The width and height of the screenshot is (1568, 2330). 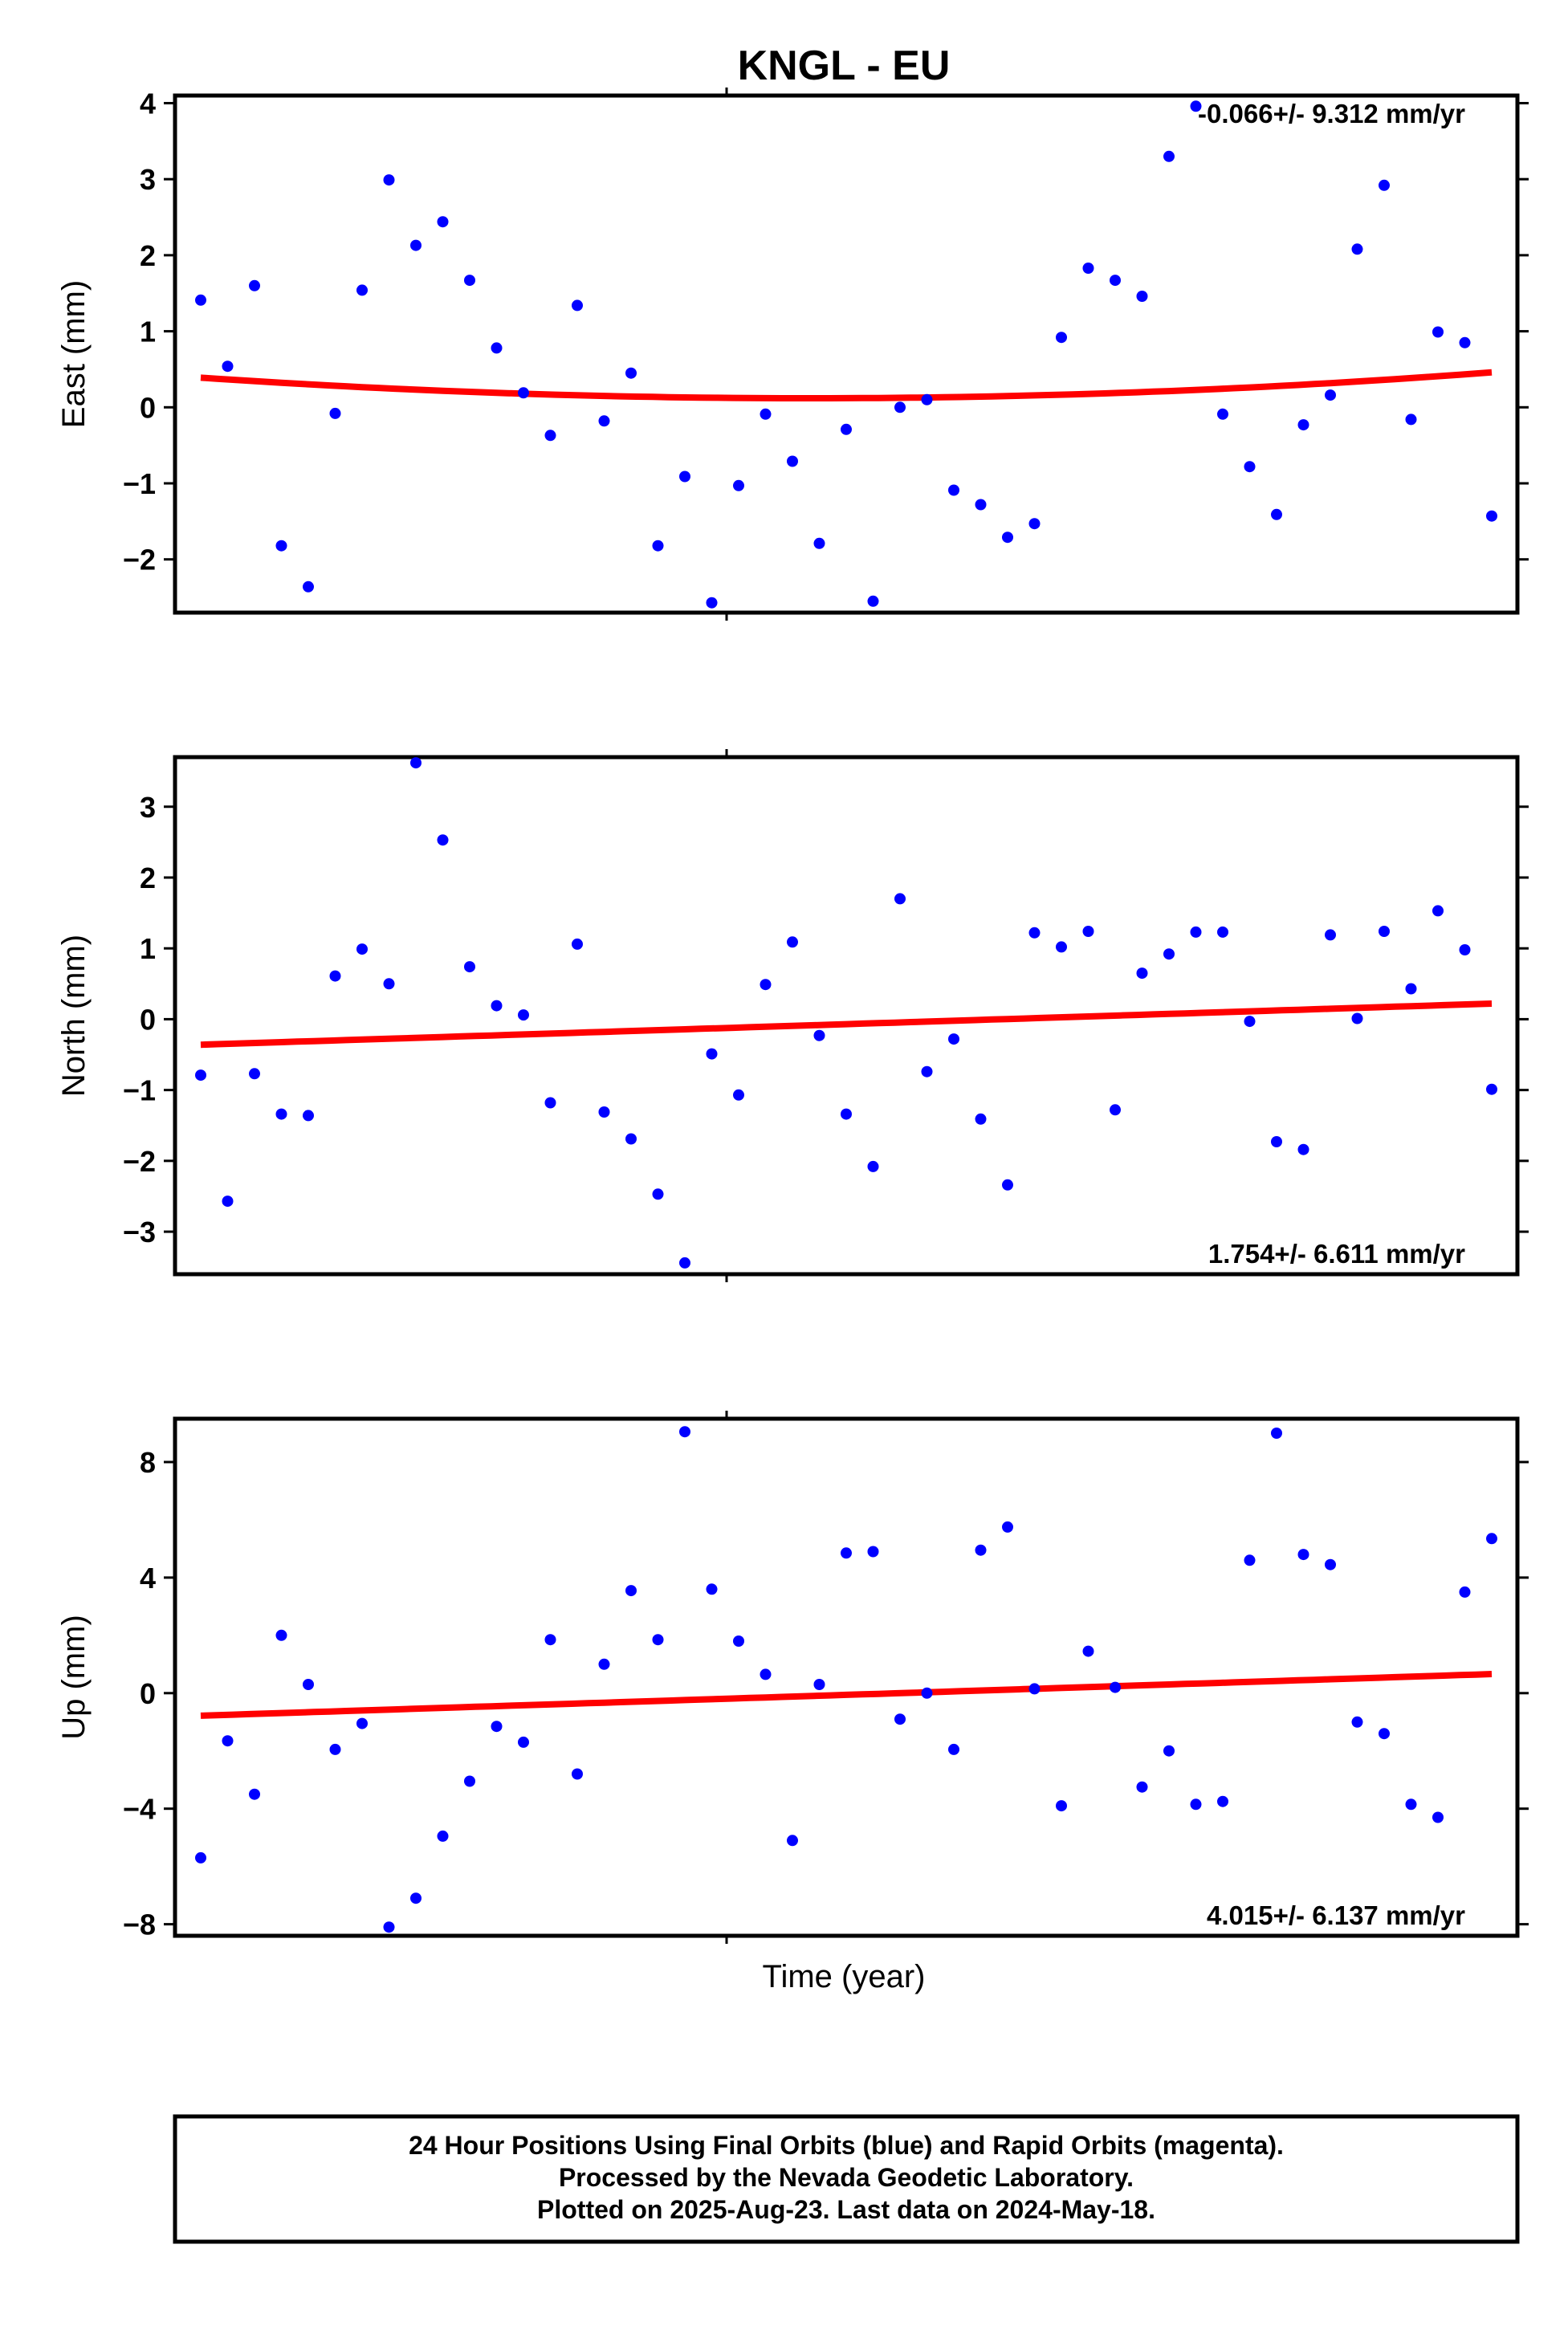 What do you see at coordinates (148, 332) in the screenshot?
I see `east-ytick-label: 1` at bounding box center [148, 332].